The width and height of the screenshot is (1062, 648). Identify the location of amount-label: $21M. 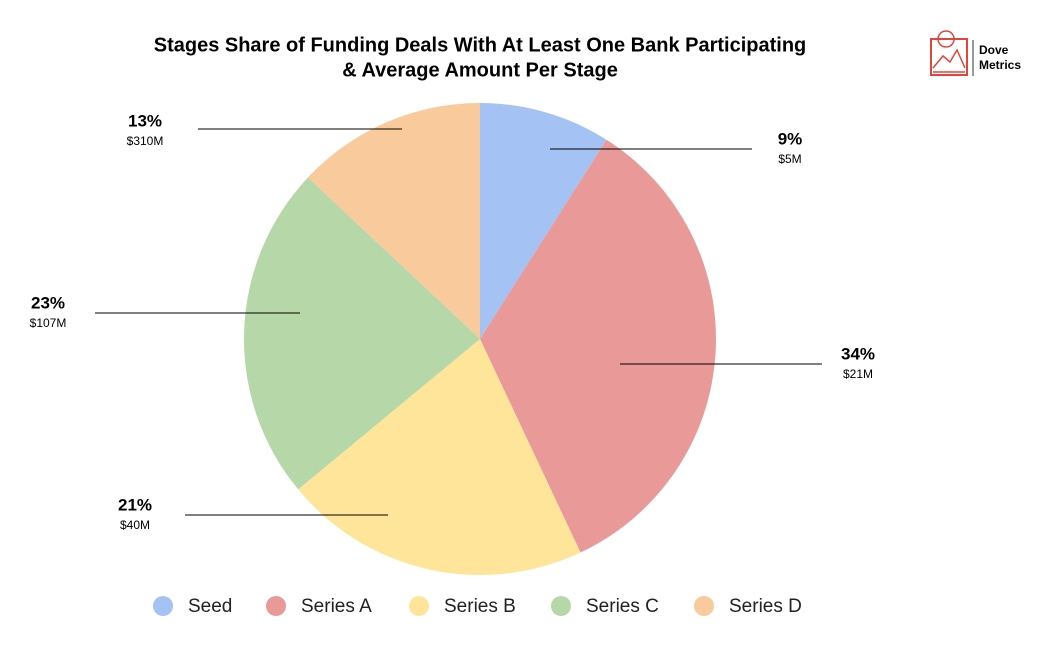
(858, 374).